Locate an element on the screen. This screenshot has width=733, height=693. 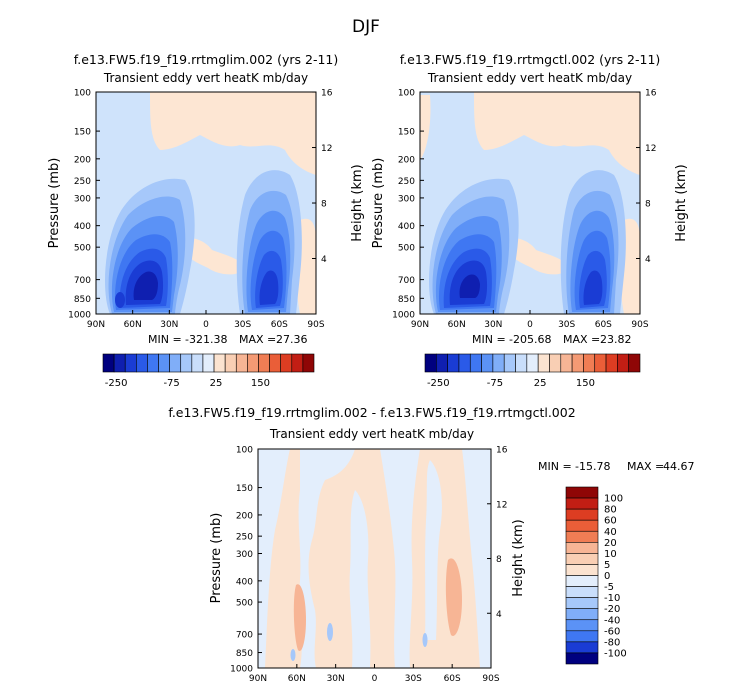
max-label: MAX = is located at coordinates (645, 466).